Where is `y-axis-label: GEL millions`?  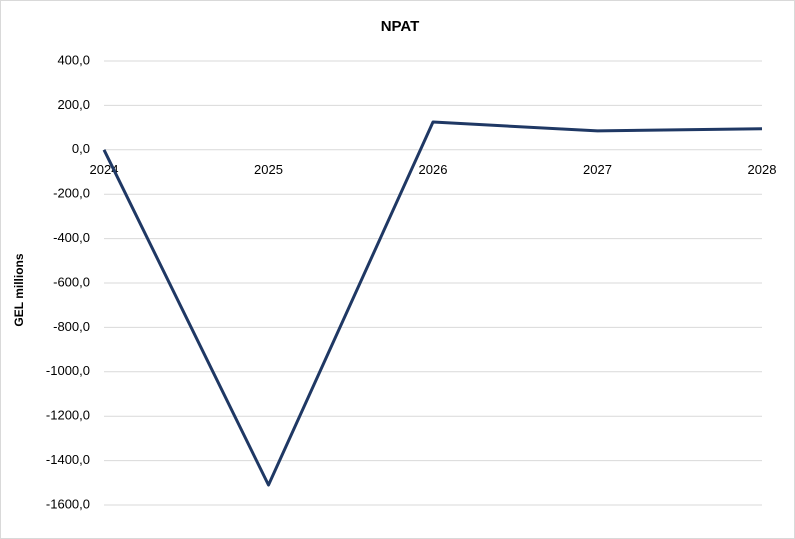 y-axis-label: GEL millions is located at coordinates (19, 289).